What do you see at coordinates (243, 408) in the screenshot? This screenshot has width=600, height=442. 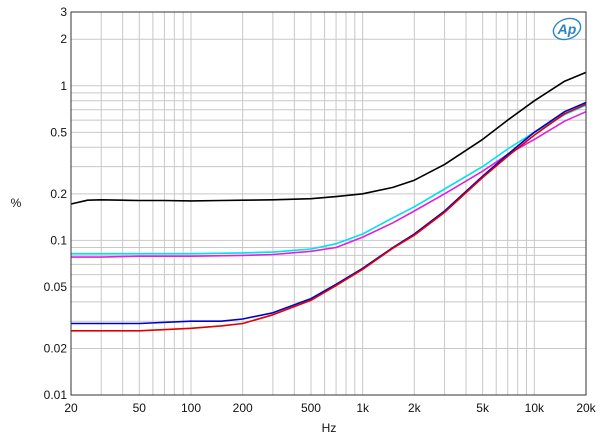 I see `x-tick-label: 200` at bounding box center [243, 408].